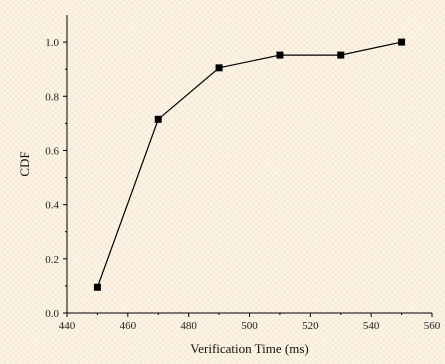 This screenshot has height=364, width=445. I want to click on y-tick-label: 1.0, so click(52, 43).